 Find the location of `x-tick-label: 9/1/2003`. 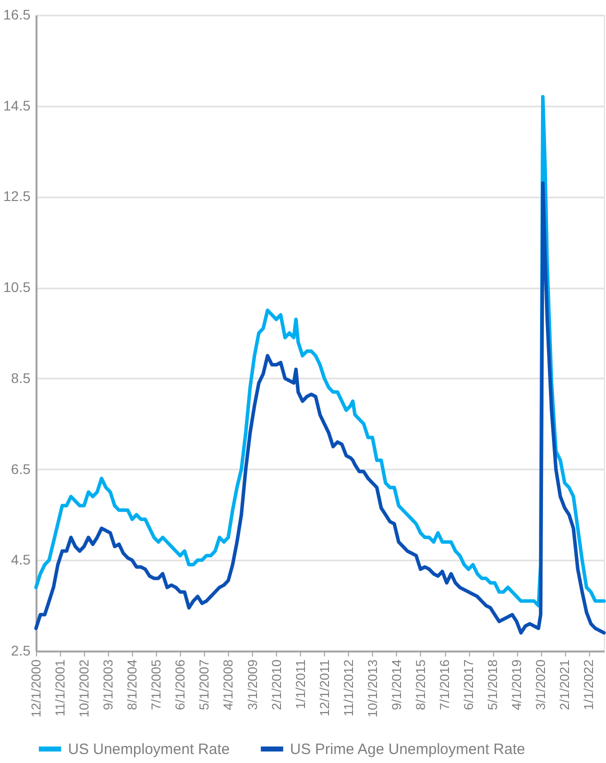

x-tick-label: 9/1/2003 is located at coordinates (108, 685).